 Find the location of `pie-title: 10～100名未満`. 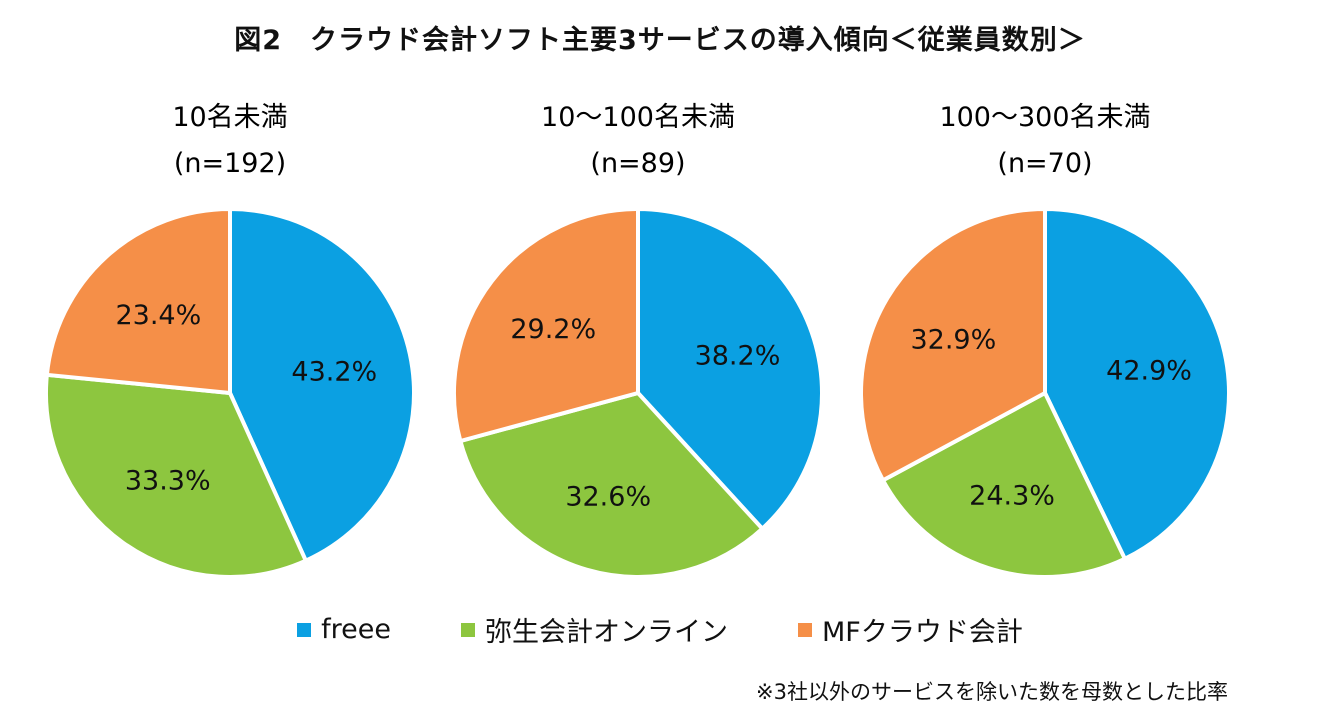

pie-title: 10～100名未満 is located at coordinates (638, 117).